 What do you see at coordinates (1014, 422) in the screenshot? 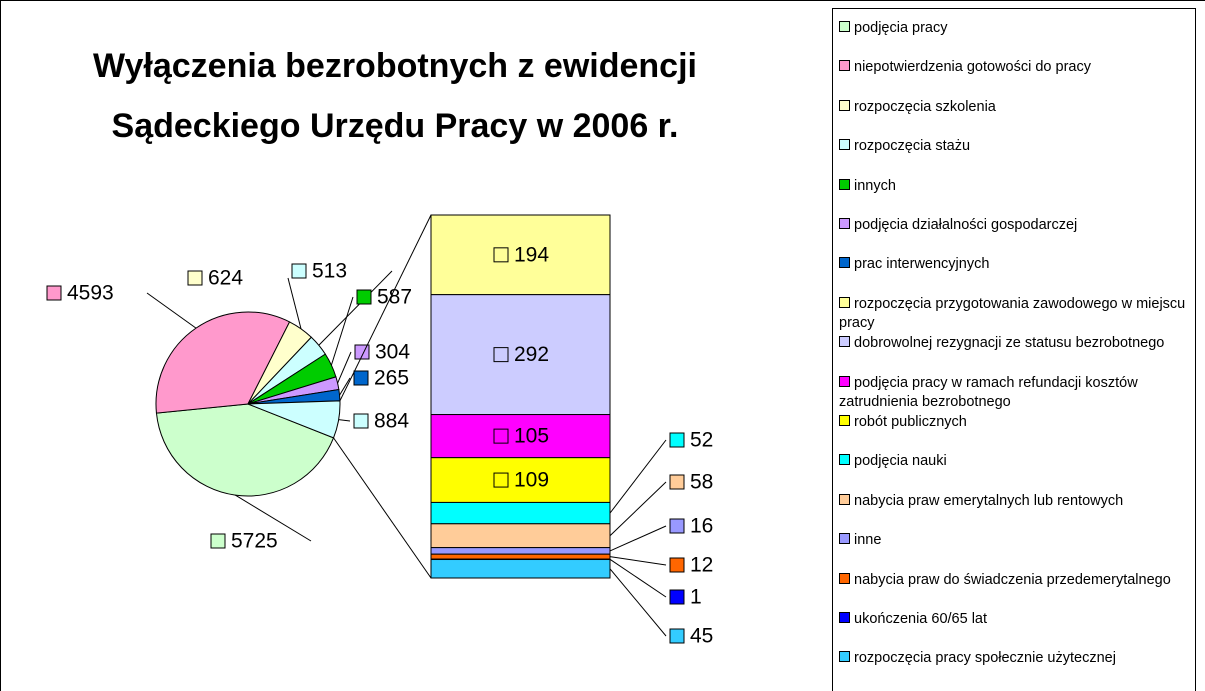
I see `legend-item: robót publicznych` at bounding box center [1014, 422].